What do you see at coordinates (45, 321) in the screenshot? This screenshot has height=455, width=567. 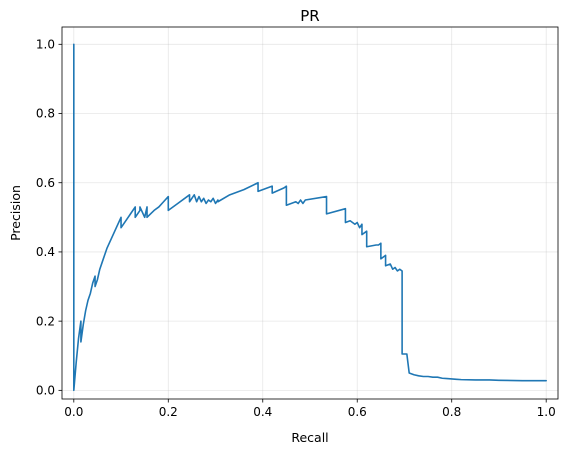 I see `y-tick-label: 0.2` at bounding box center [45, 321].